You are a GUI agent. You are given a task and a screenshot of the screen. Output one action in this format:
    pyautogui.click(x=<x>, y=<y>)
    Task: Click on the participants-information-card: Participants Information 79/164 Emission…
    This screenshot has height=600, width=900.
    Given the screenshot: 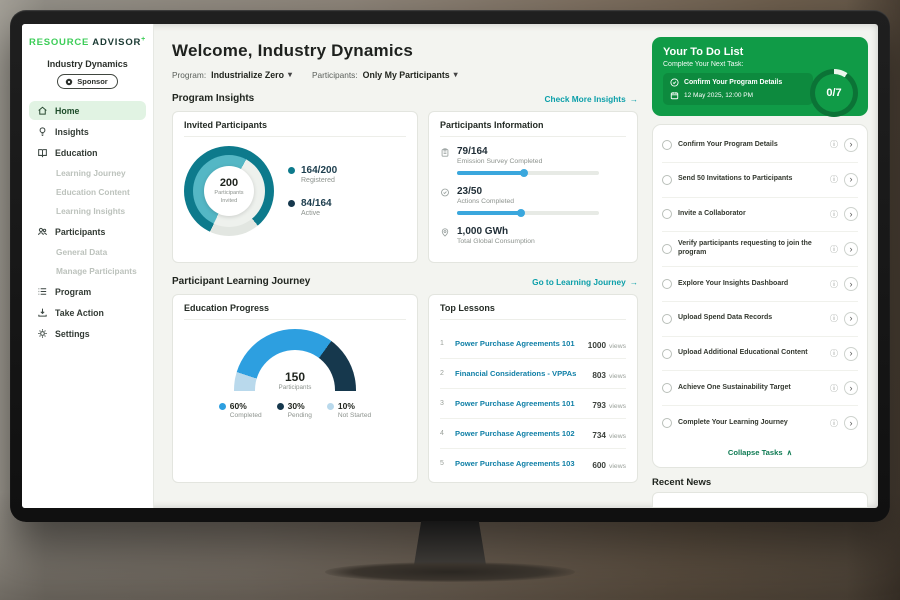 What is the action you would take?
    pyautogui.click(x=533, y=187)
    